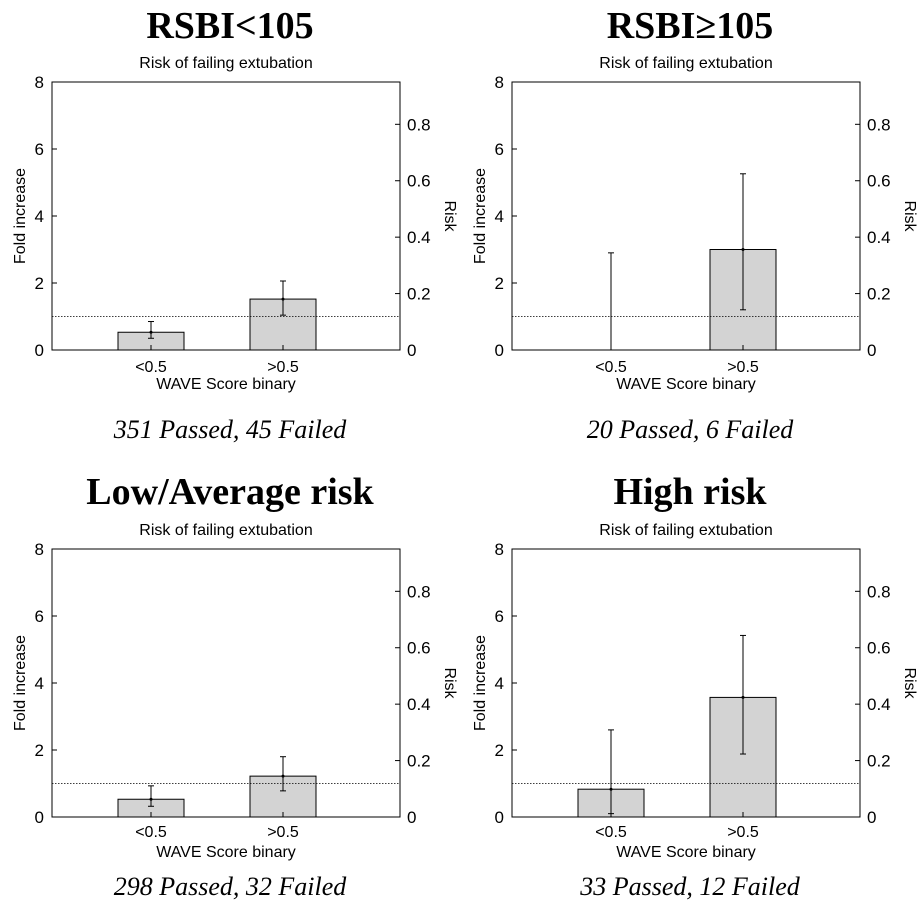 The image size is (921, 904). What do you see at coordinates (230, 429) in the screenshot?
I see `sample-caption: 351 Passed, 45 Failed` at bounding box center [230, 429].